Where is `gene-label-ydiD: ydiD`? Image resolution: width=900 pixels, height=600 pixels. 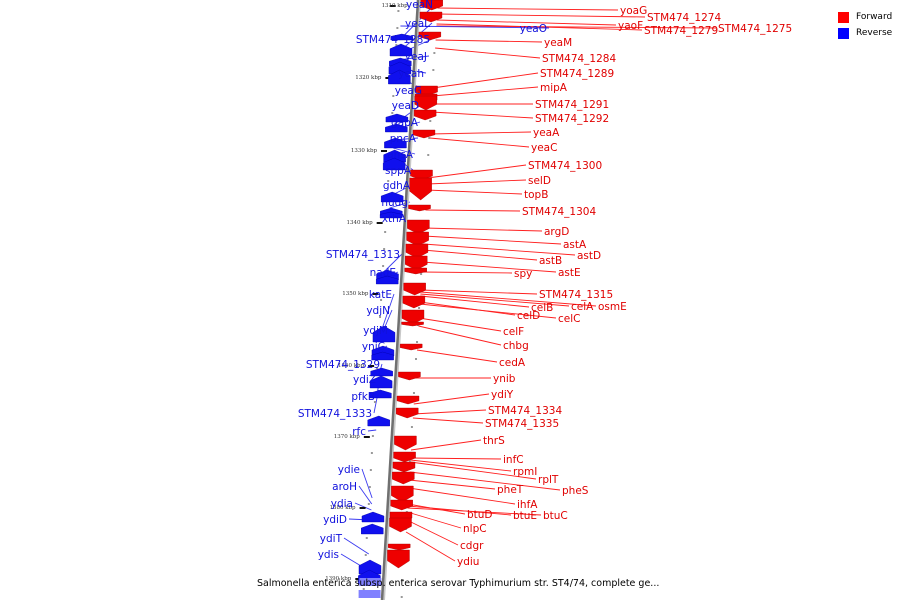
gene-label-ydiD: ydiD is located at coordinates (335, 520).